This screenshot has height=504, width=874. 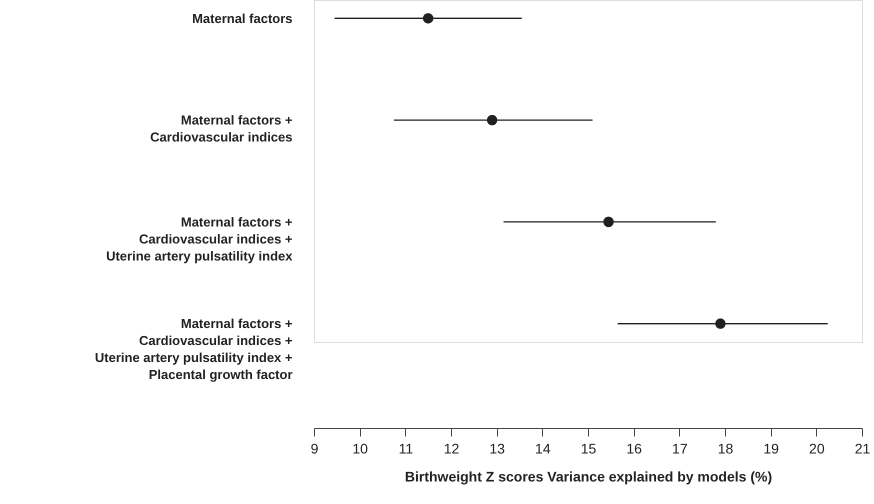 What do you see at coordinates (726, 448) in the screenshot?
I see `x-tick-label: 18` at bounding box center [726, 448].